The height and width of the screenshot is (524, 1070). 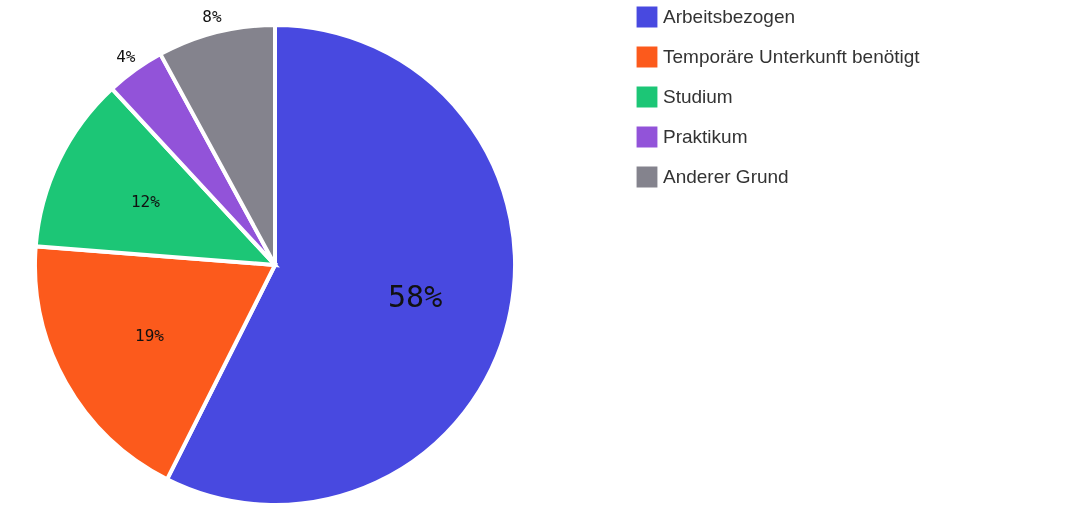 I want to click on data-label: 58%, so click(x=415, y=297).